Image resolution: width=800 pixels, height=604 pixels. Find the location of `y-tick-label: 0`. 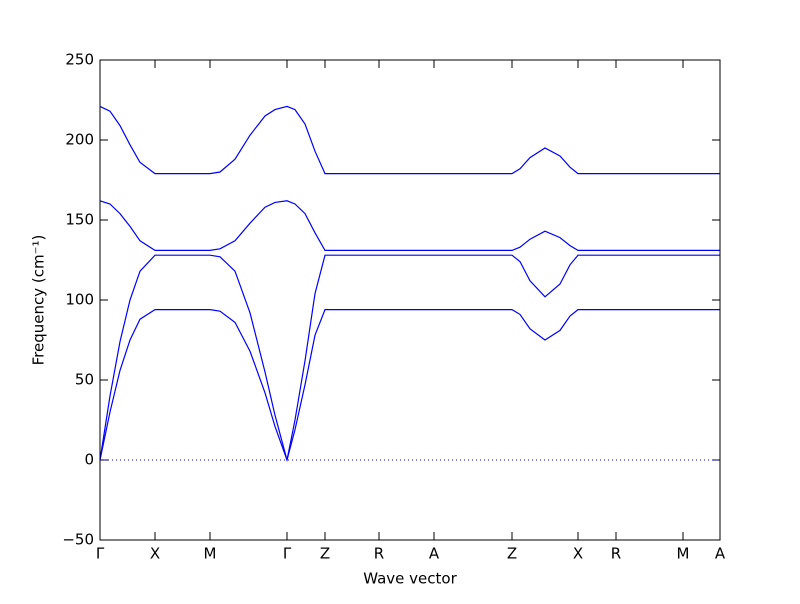

y-tick-label: 0 is located at coordinates (89, 460).